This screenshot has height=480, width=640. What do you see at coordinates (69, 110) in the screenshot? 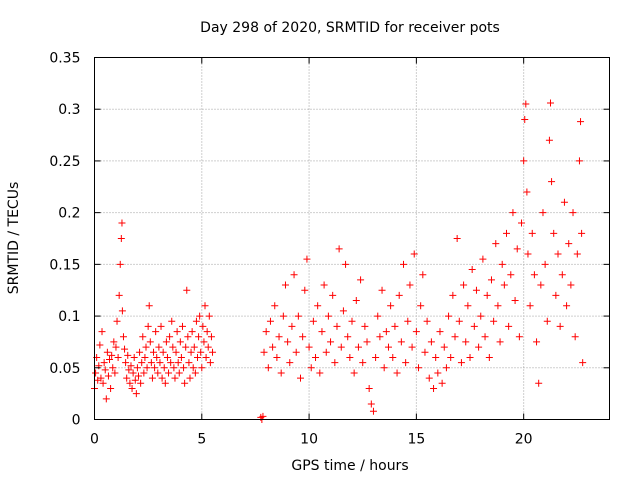
I see `y-tick-label: 0.3` at bounding box center [69, 110].